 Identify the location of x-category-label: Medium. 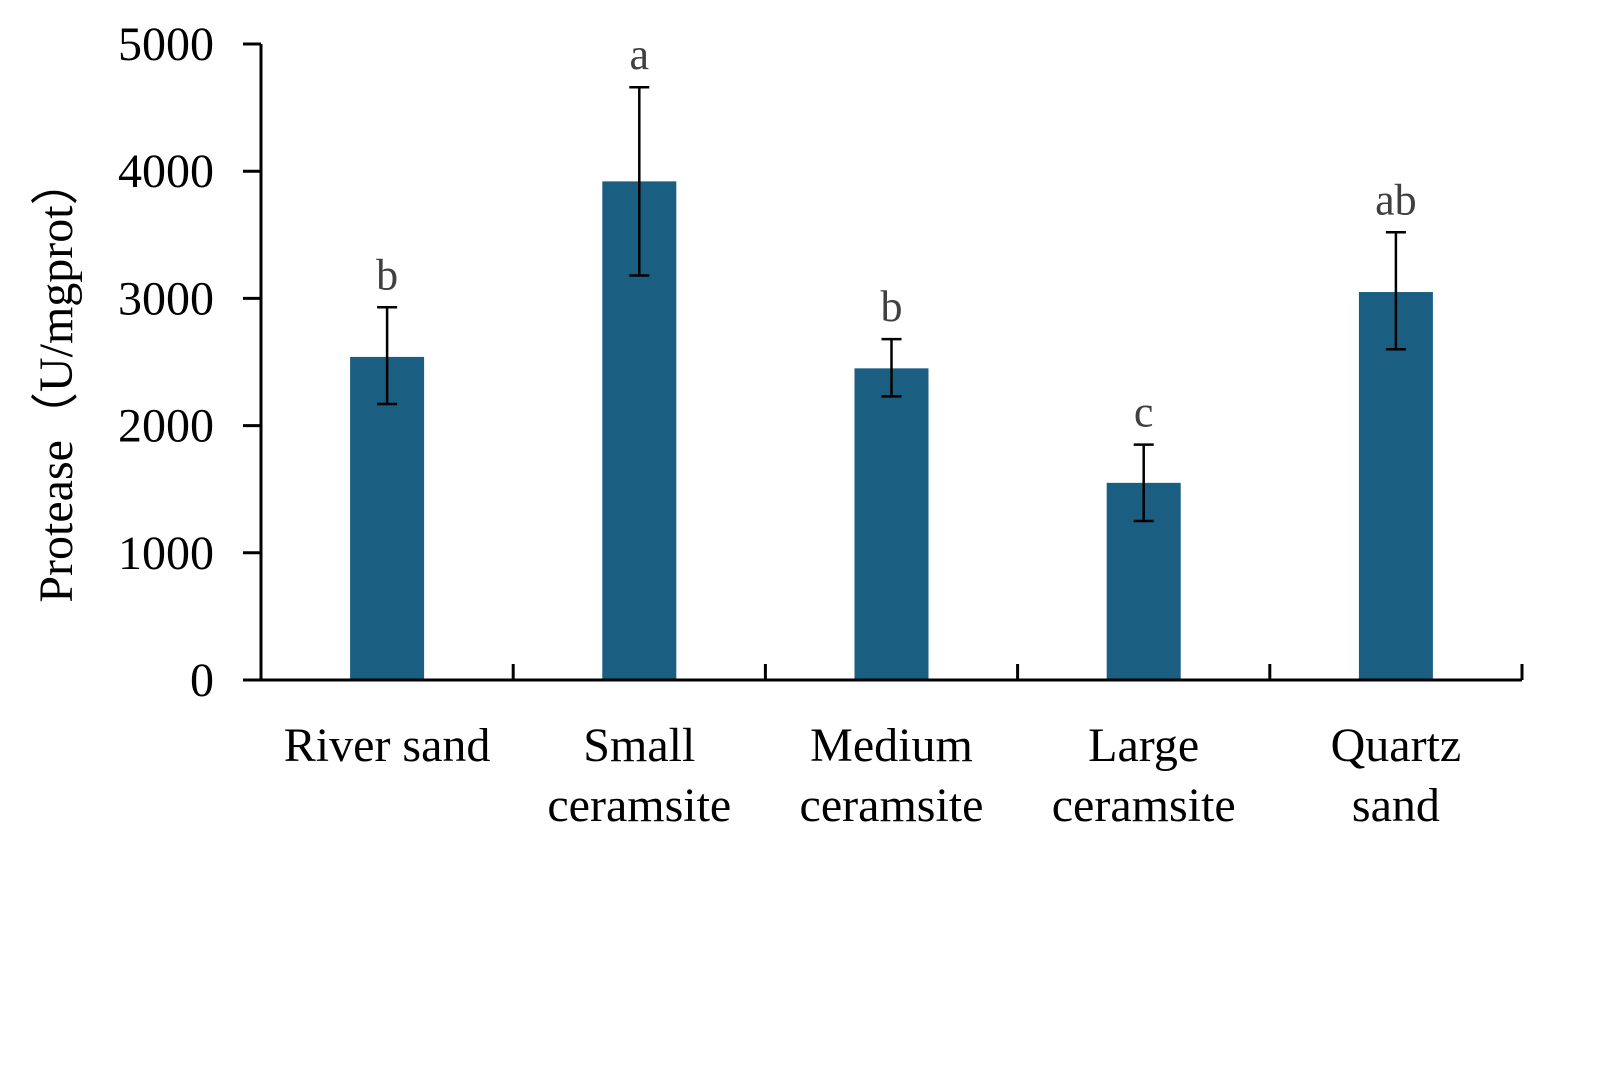
(891, 745).